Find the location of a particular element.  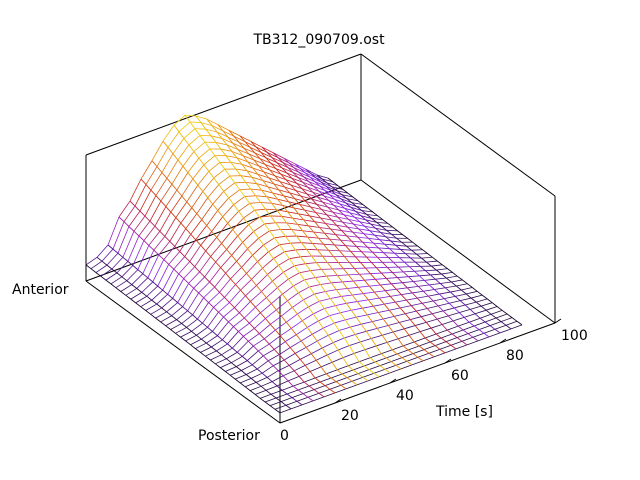

time-tick-label: 40 is located at coordinates (405, 396).